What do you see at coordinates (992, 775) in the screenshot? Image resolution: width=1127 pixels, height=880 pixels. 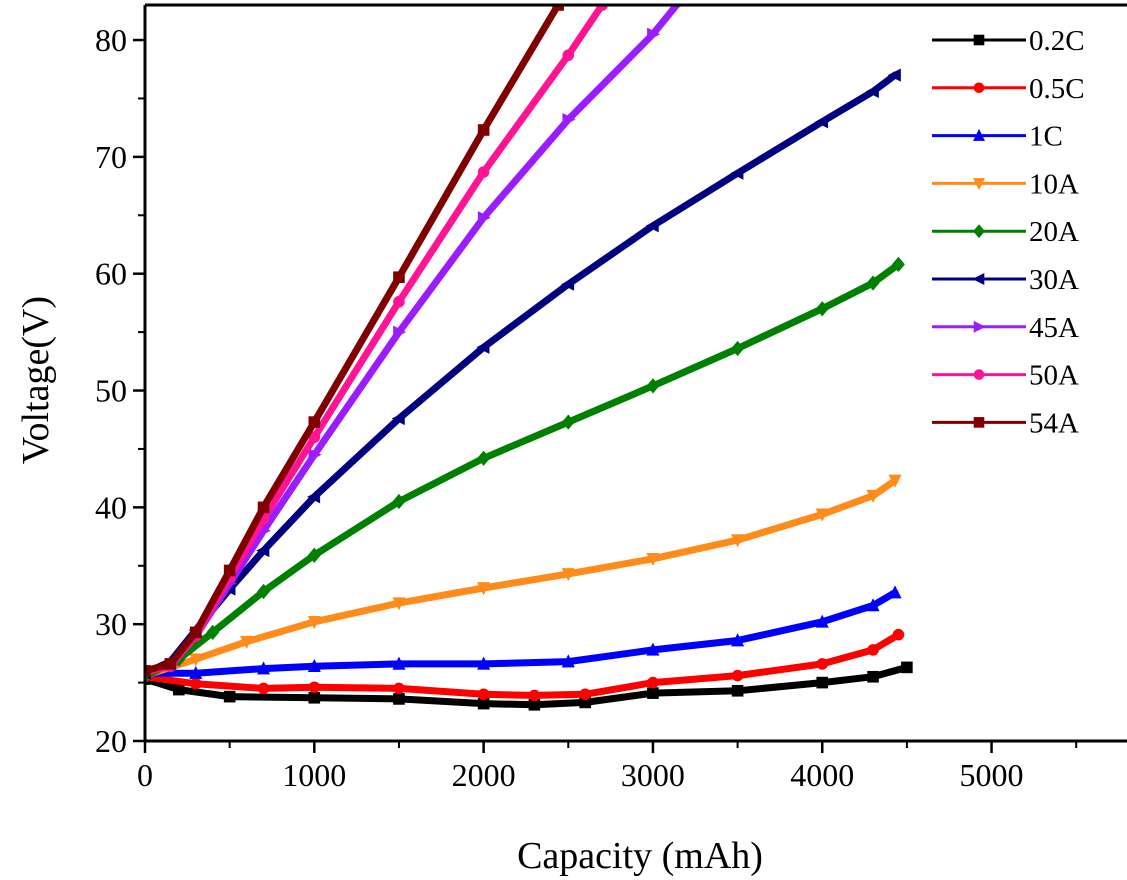 I see `x-tick-label: 5000` at bounding box center [992, 775].